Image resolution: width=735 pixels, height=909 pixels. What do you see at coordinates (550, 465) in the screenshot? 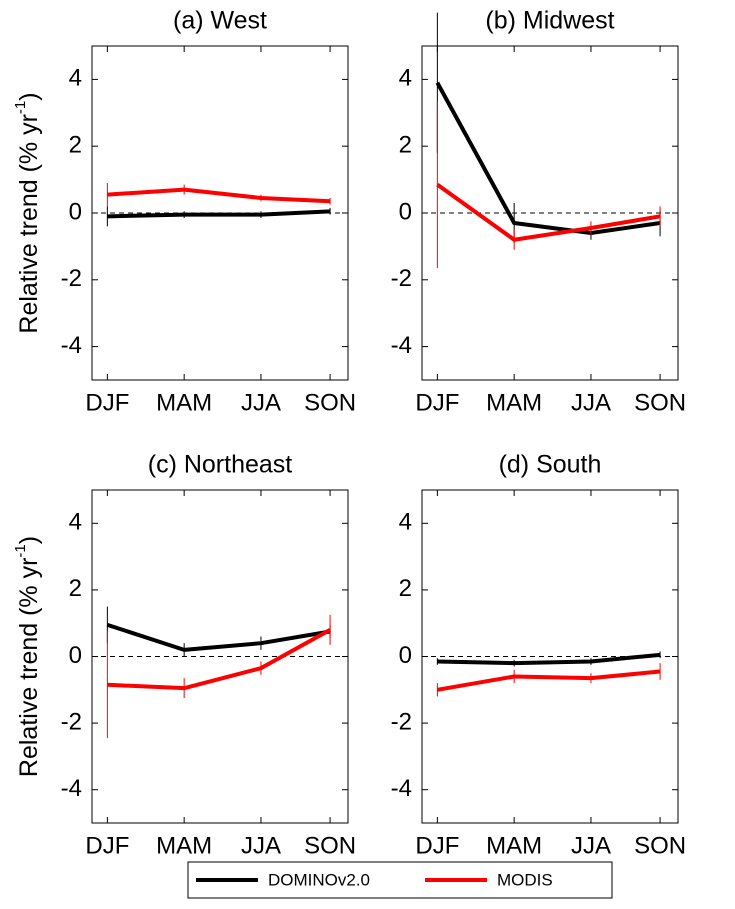
I see `chart-title: (d) South` at bounding box center [550, 465].